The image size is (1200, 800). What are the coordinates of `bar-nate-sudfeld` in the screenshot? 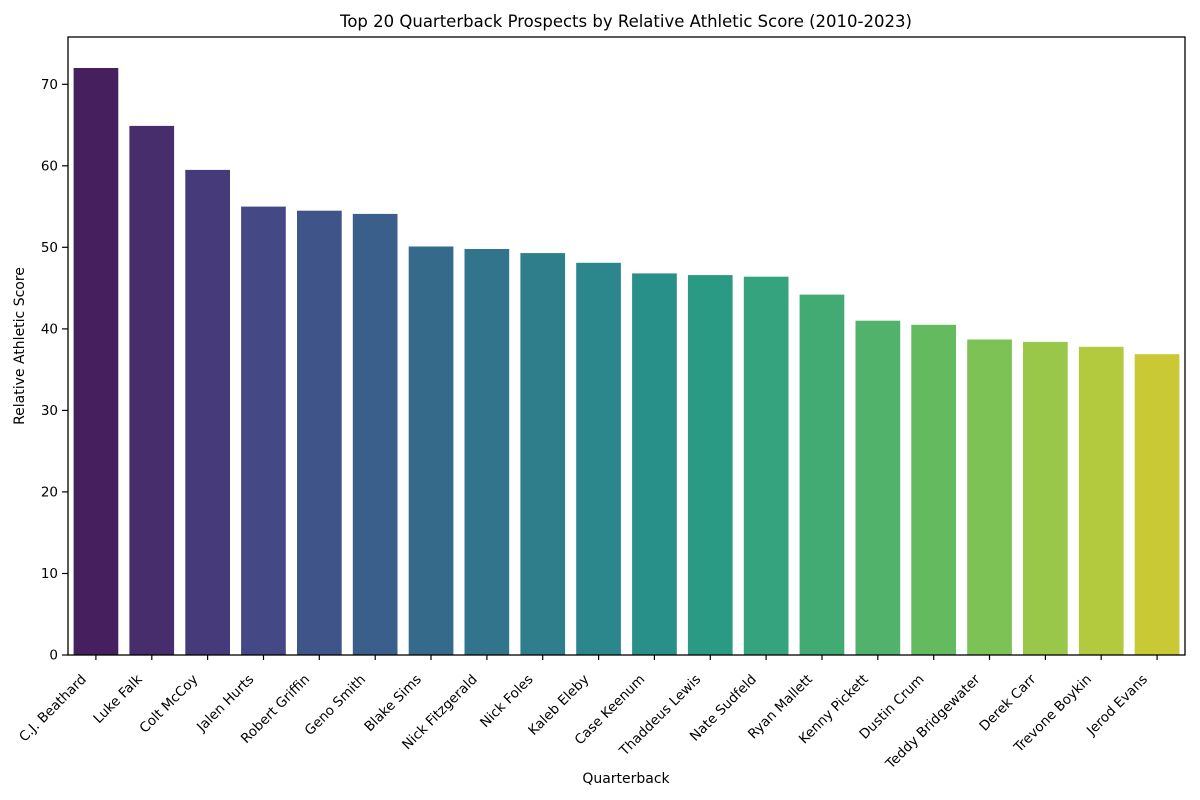 It's located at (766, 465).